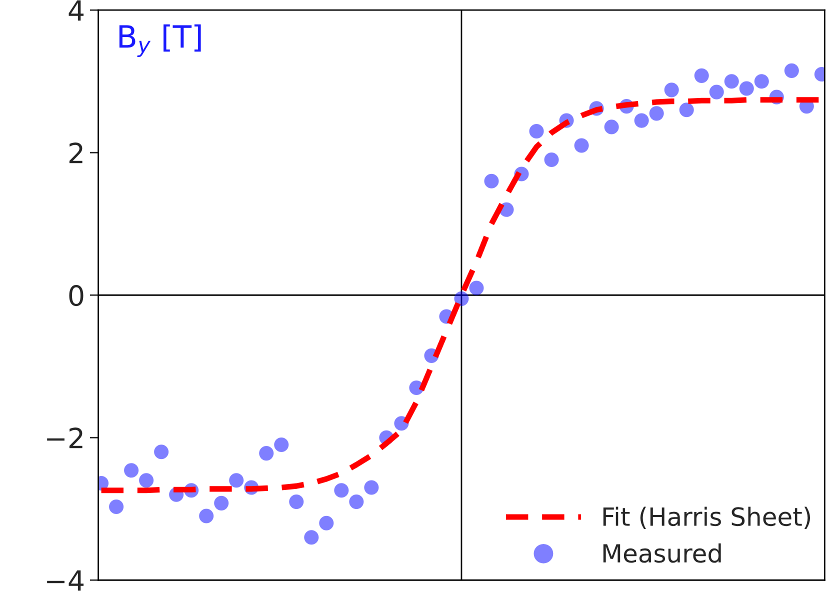  Describe the element at coordinates (75, 153) in the screenshot. I see `y-tick-label: 2` at that location.